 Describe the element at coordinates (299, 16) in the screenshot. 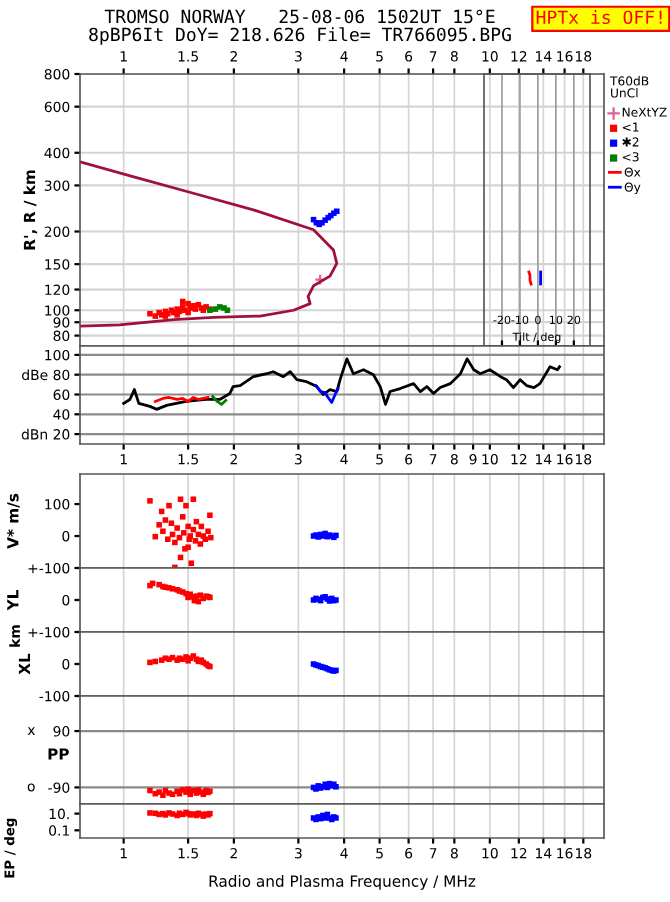

I see `chart-title: TROMSO NORWAY 25-08-06 1502UT 15°E` at that location.